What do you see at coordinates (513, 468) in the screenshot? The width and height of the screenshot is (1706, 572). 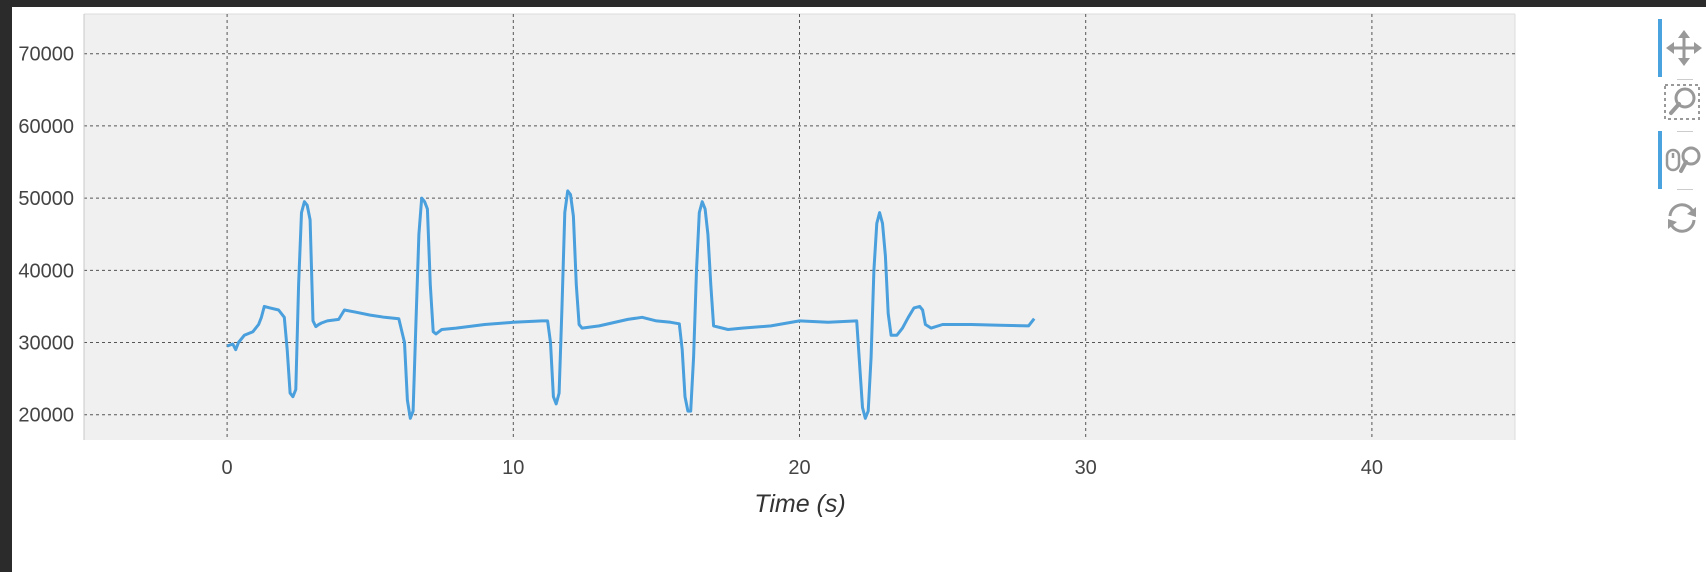 I see `x-tick-label: 10` at bounding box center [513, 468].